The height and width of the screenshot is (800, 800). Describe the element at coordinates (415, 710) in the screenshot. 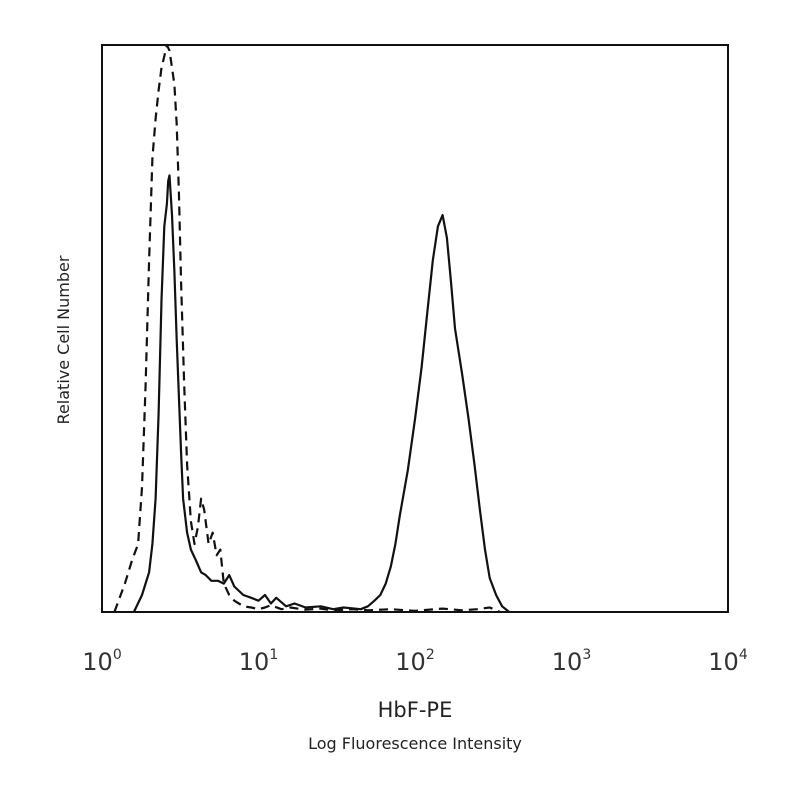

I see `x-axis-title: HbF-PE` at that location.